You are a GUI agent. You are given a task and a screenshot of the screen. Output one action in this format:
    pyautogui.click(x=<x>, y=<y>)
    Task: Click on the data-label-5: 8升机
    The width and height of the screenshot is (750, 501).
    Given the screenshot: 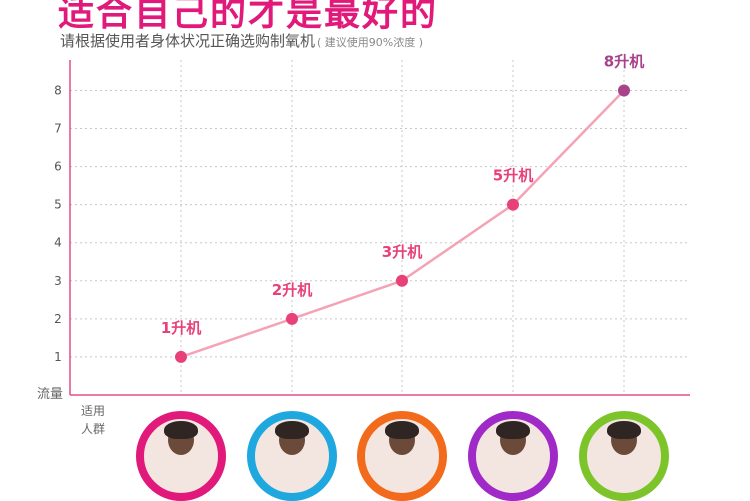 What is the action you would take?
    pyautogui.click(x=624, y=61)
    